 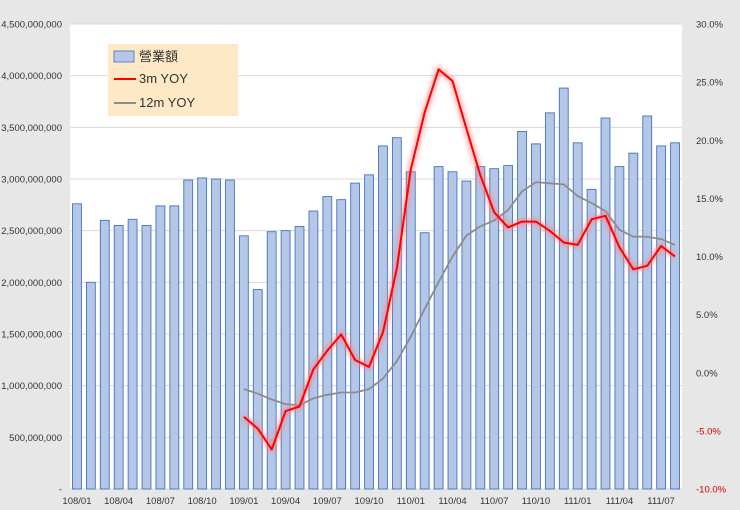 What do you see at coordinates (709, 141) in the screenshot?
I see `right-tick-label: 20.0%` at bounding box center [709, 141].